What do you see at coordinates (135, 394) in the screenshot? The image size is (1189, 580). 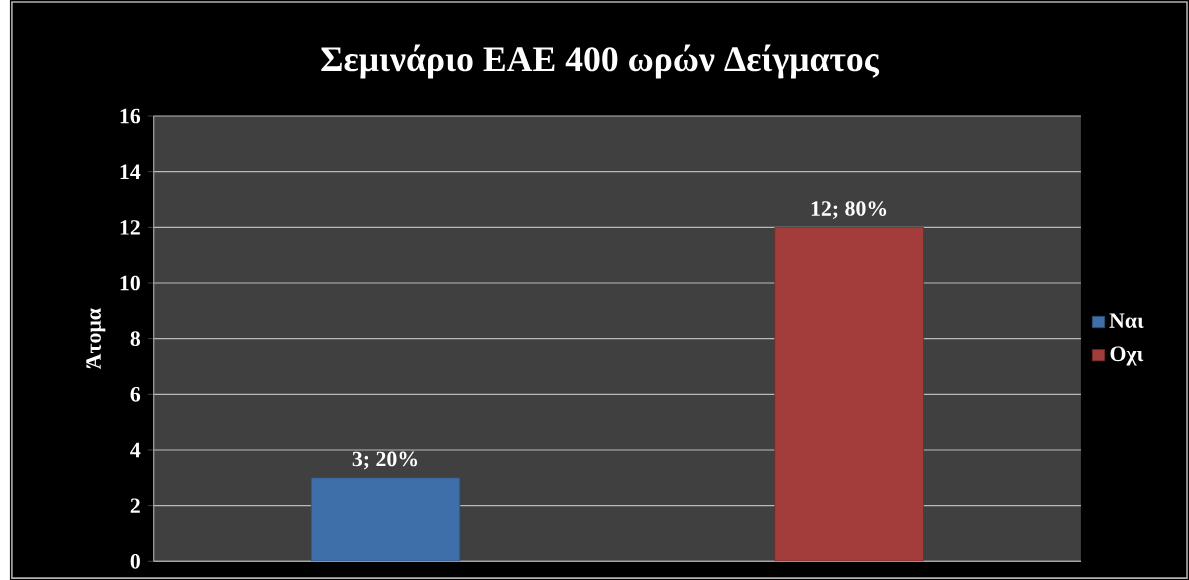 I see `y-tick-label: 6` at bounding box center [135, 394].